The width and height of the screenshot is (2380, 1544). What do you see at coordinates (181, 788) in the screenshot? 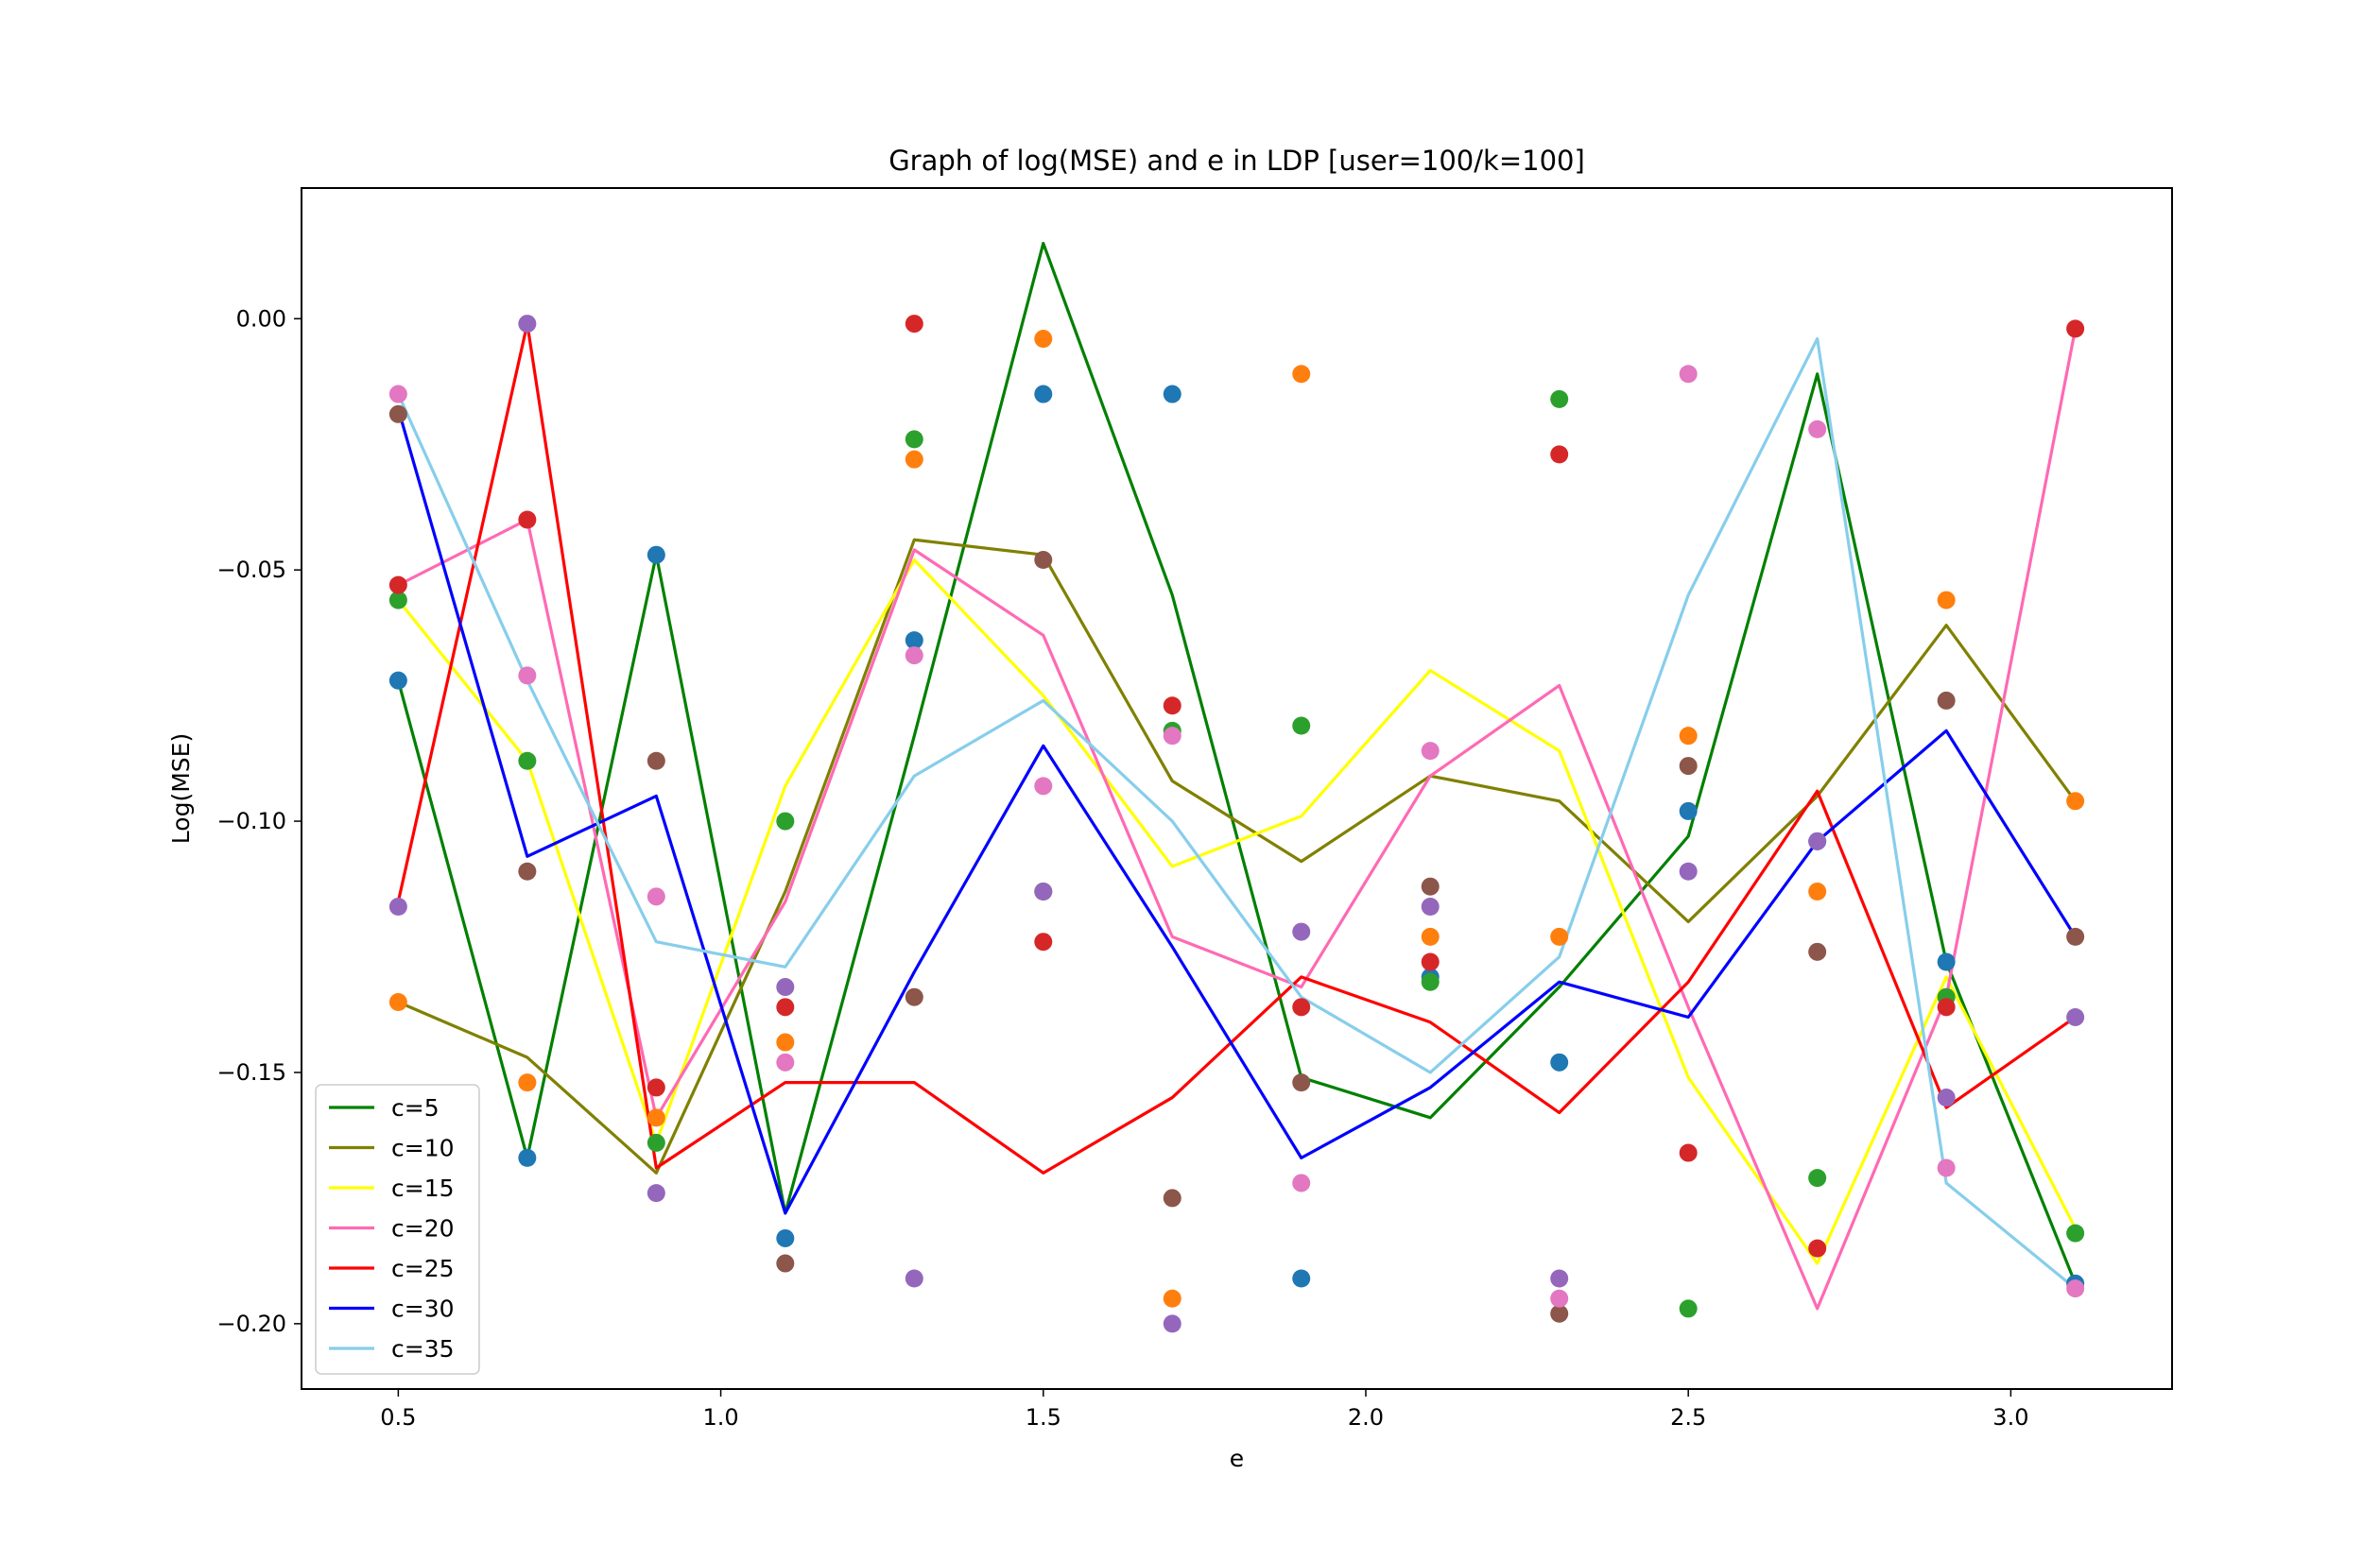
I see `y-axis-label: Log(MSE)` at bounding box center [181, 788].